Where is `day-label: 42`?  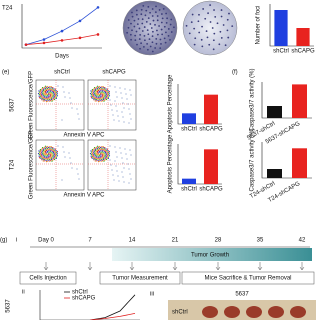
day-label: 42 is located at coordinates (302, 241).